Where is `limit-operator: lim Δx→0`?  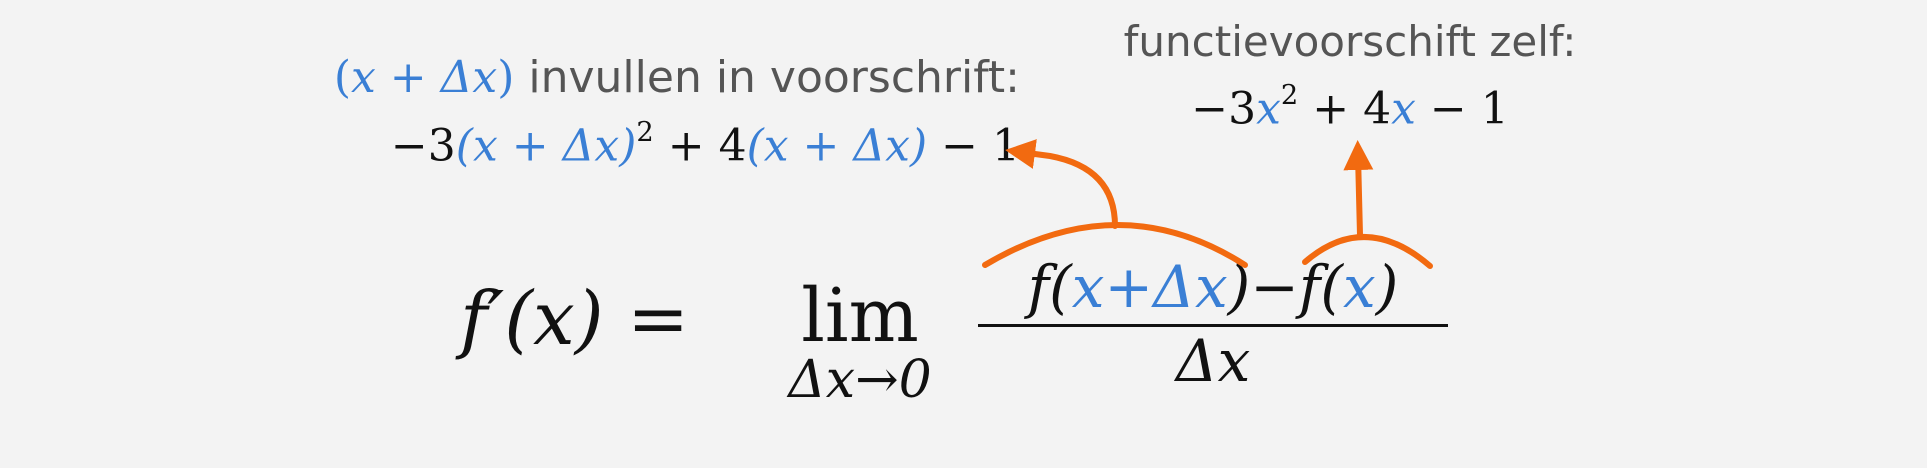
limit-operator: lim Δx→0 is located at coordinates (860, 342).